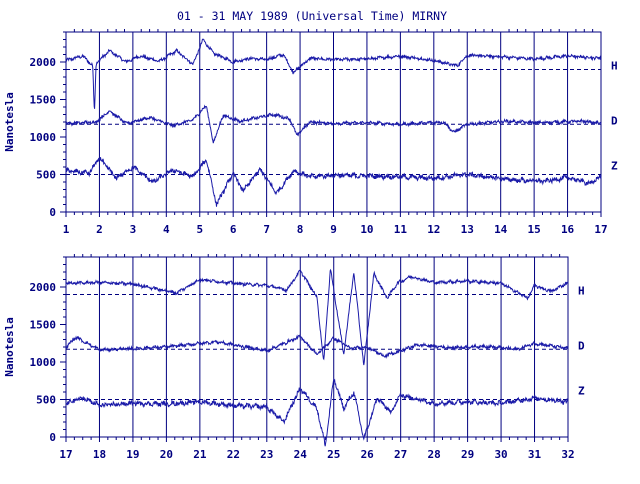 This screenshot has height=484, width=640. I want to click on x-tick-label: 3, so click(133, 229).